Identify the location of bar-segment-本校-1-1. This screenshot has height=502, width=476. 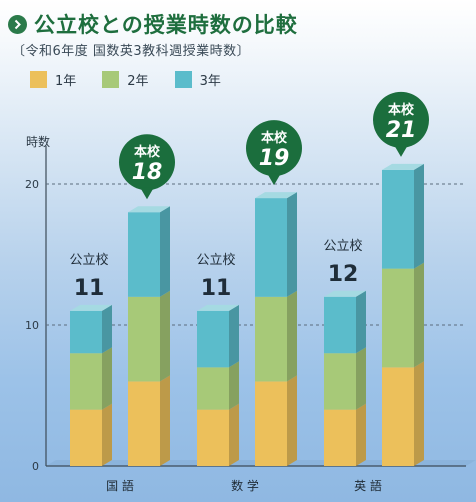
(271, 339).